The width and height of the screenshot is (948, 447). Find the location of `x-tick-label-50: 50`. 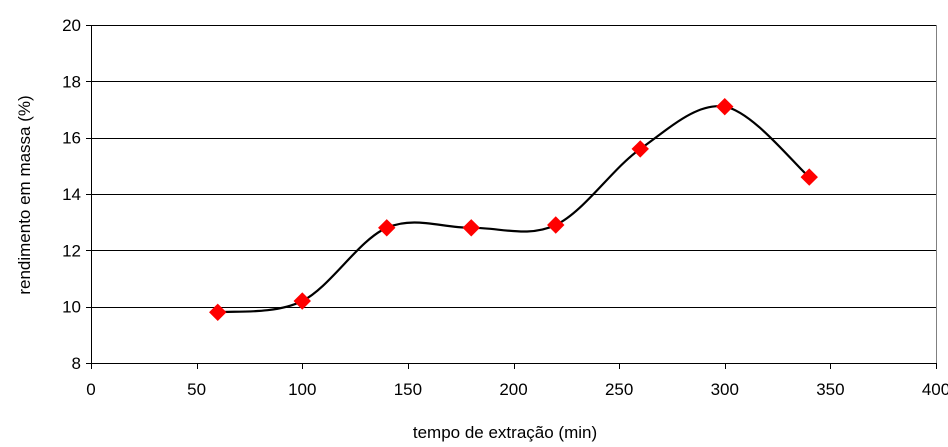

x-tick-label-50: 50 is located at coordinates (196, 389).